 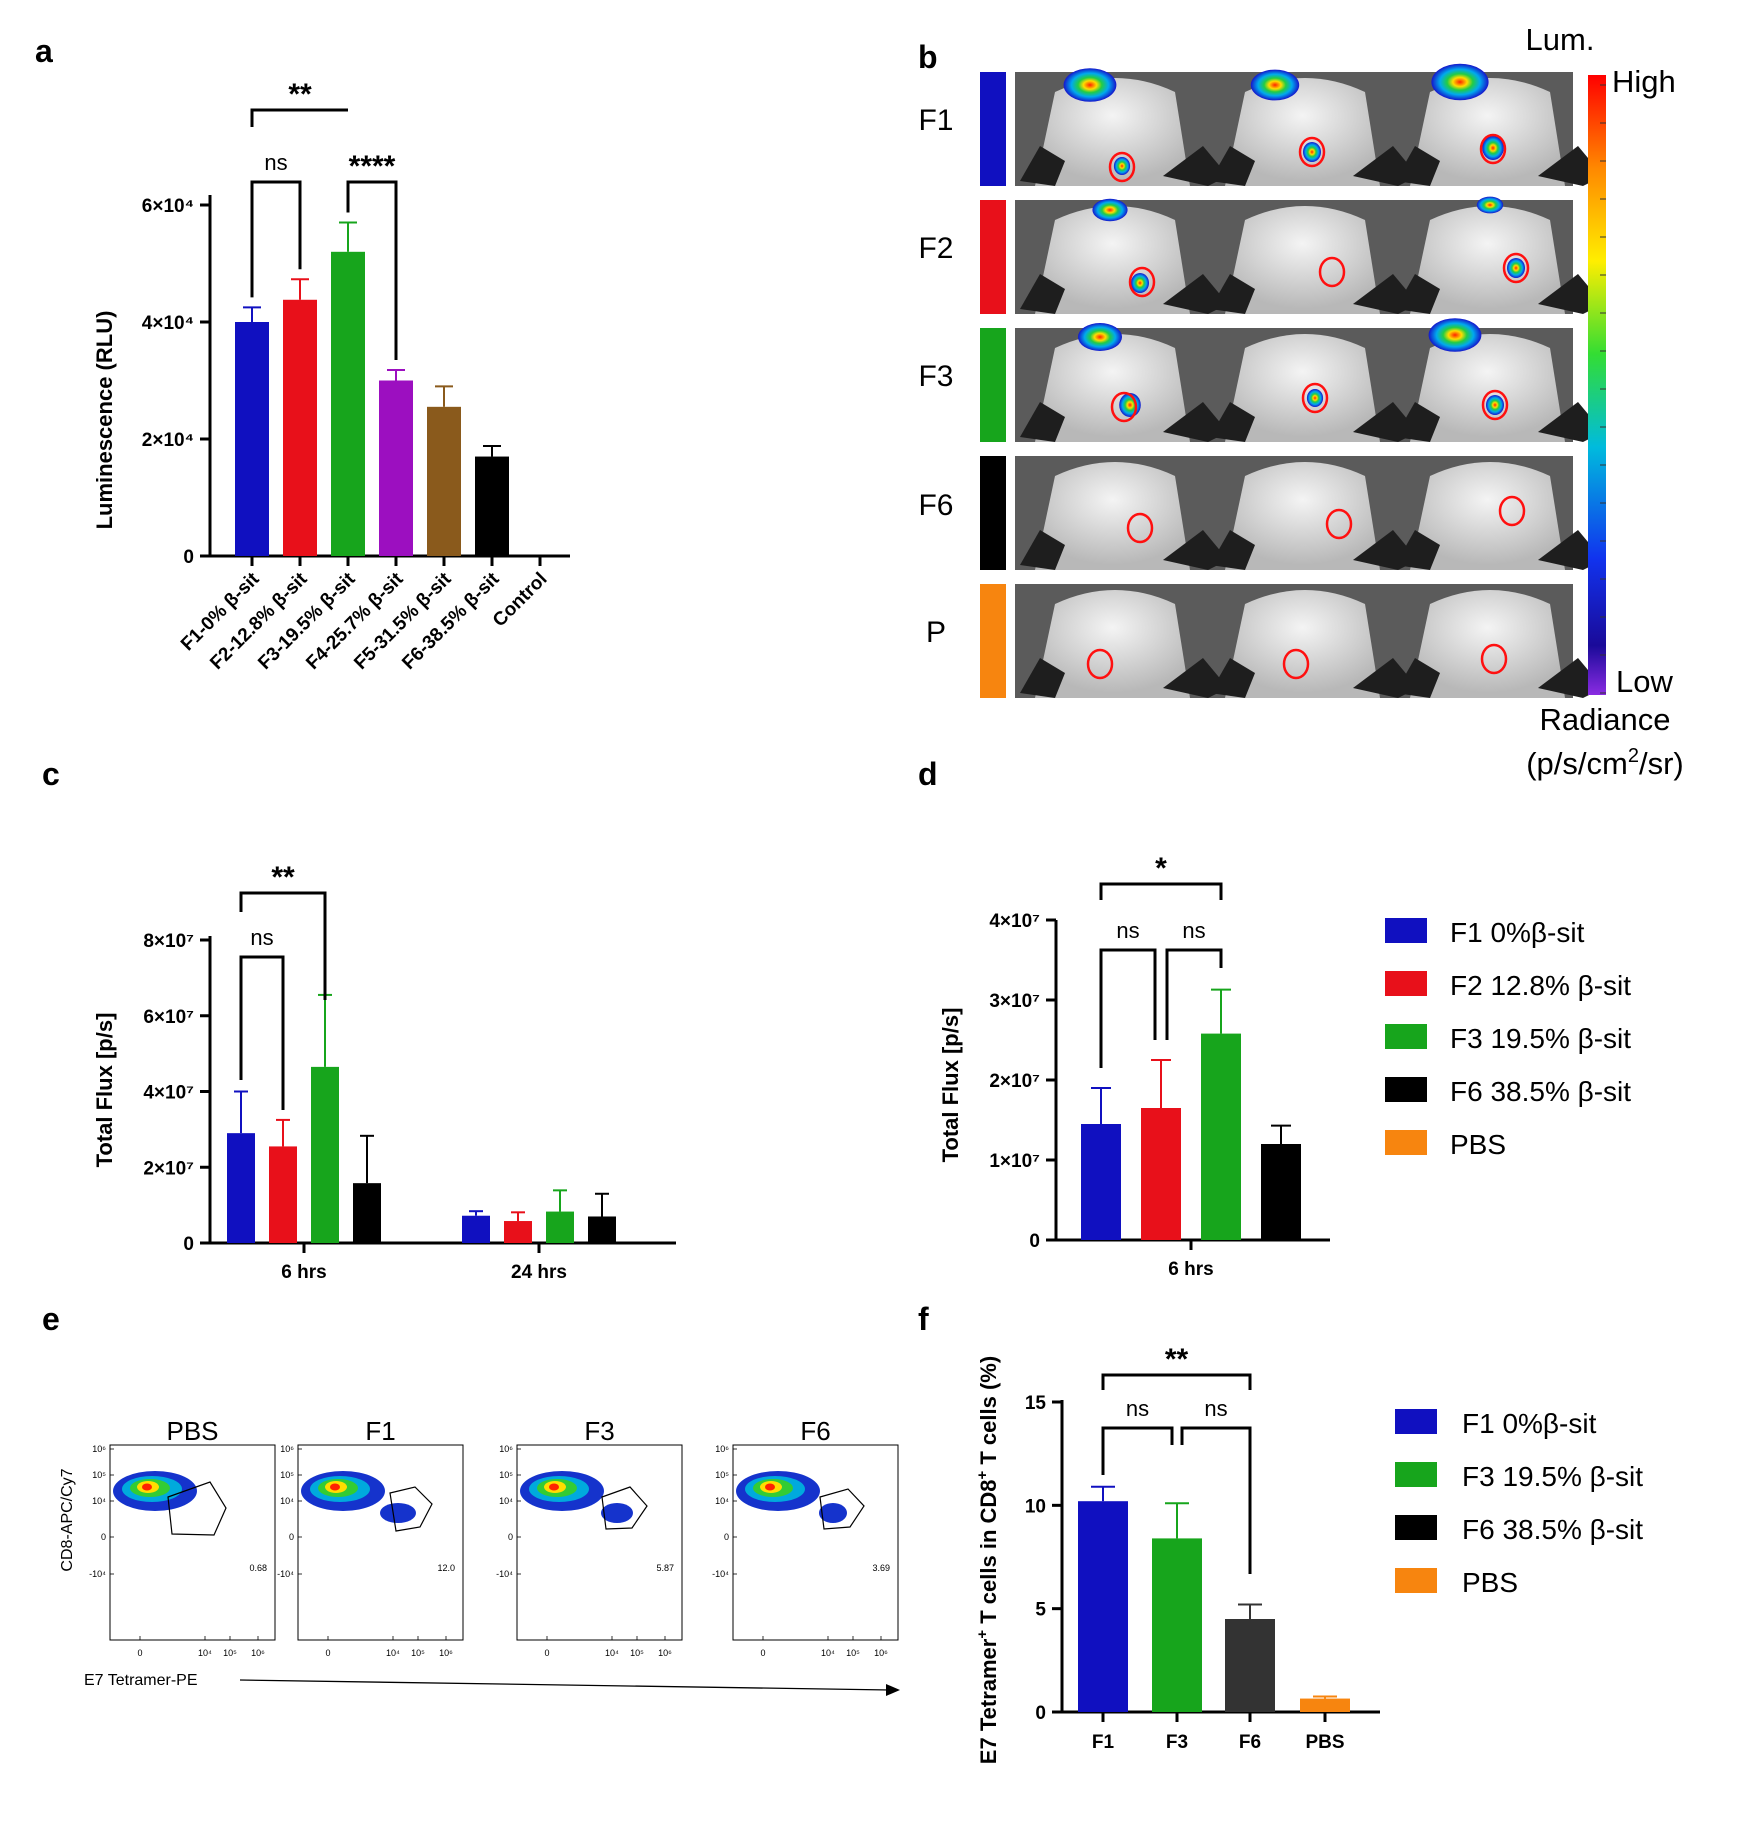 I want to click on chart-f-x-tick-label: F1, so click(x=1103, y=1742).